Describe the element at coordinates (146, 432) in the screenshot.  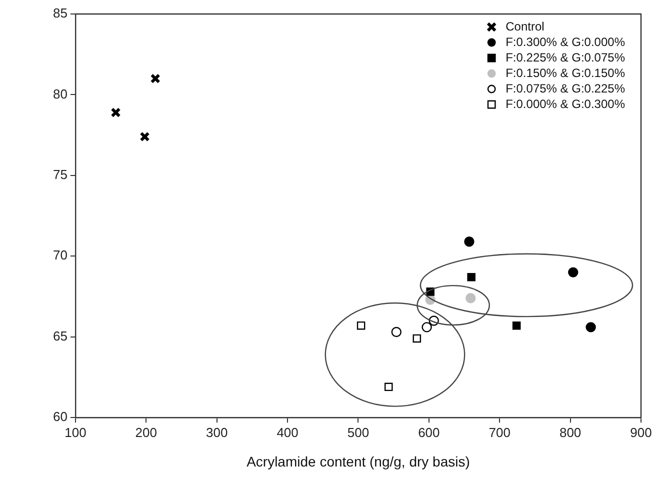
I see `x-tick-label: 200` at that location.